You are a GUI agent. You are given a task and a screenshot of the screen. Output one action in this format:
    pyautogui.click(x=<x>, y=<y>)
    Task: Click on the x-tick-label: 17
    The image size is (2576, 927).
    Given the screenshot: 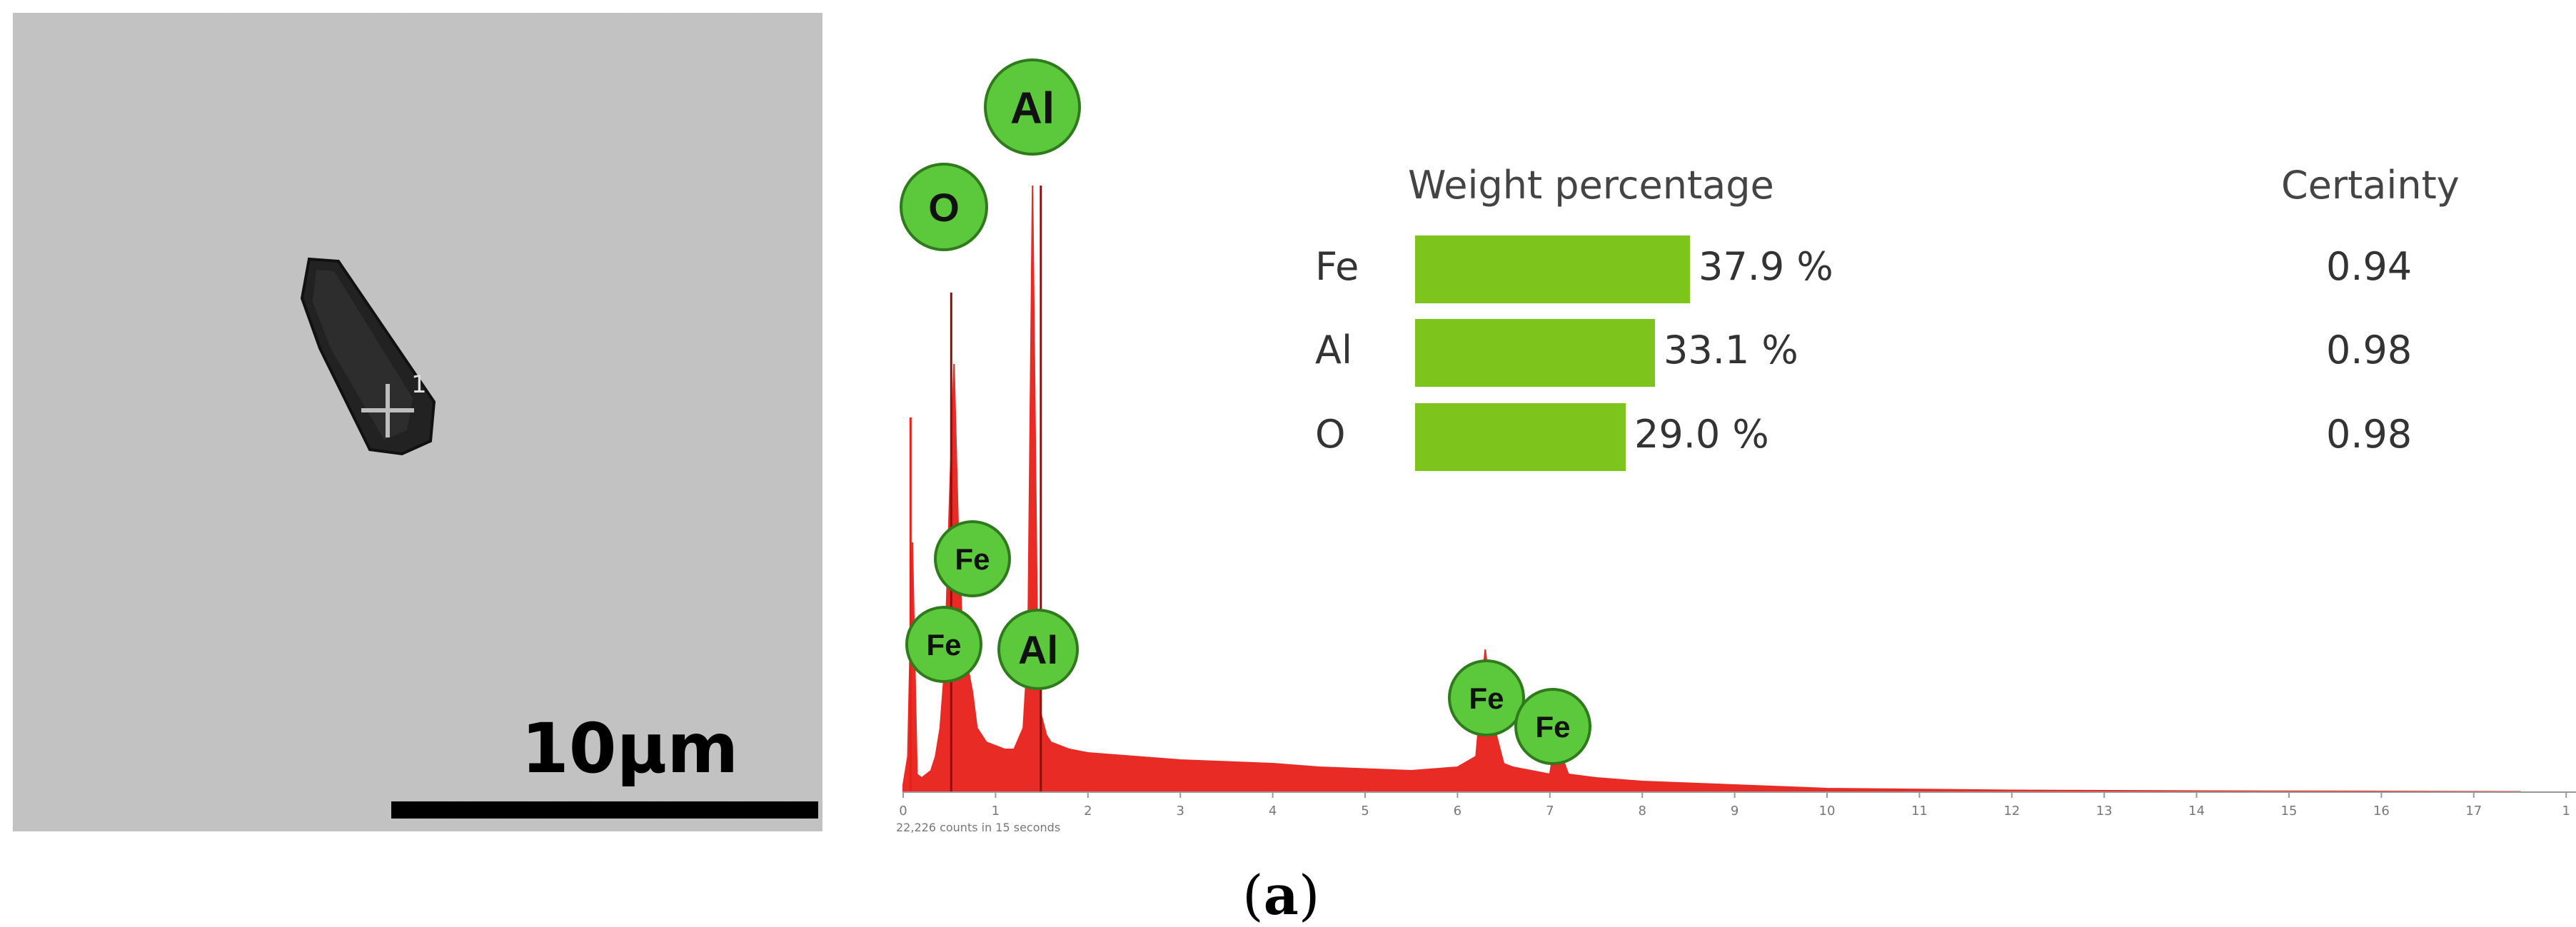 What is the action you would take?
    pyautogui.click(x=2473, y=811)
    